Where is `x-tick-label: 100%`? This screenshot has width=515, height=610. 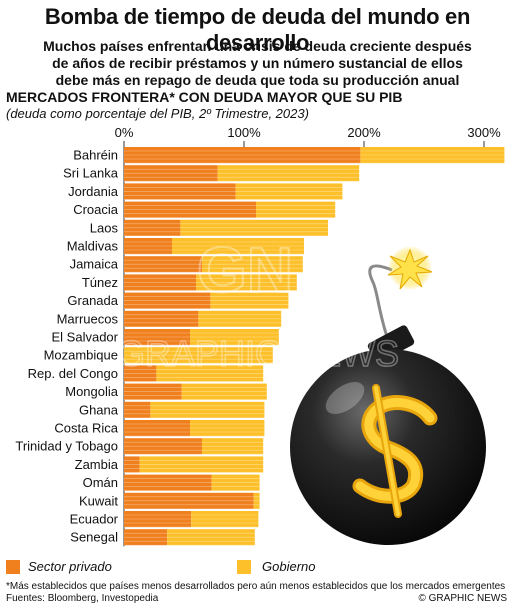
x-tick-label: 100% is located at coordinates (244, 132).